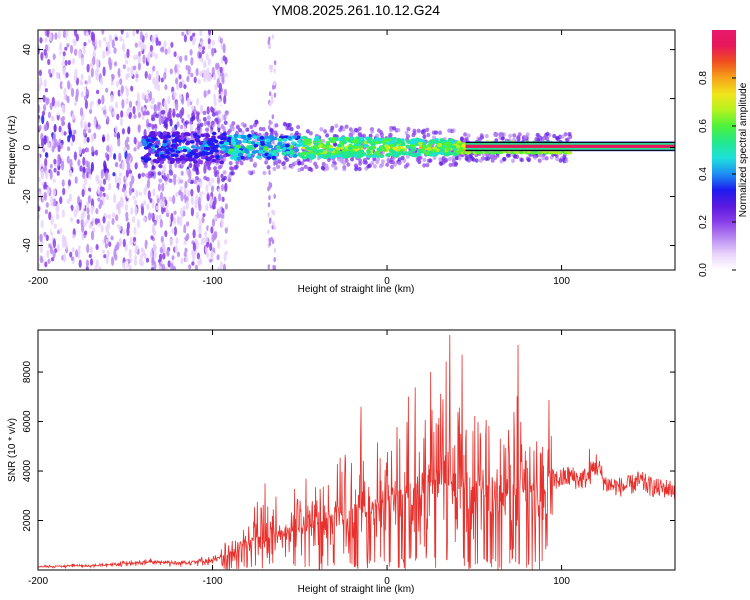  What do you see at coordinates (27, 196) in the screenshot?
I see `spectrogram-y-tick-label: -20` at bounding box center [27, 196].